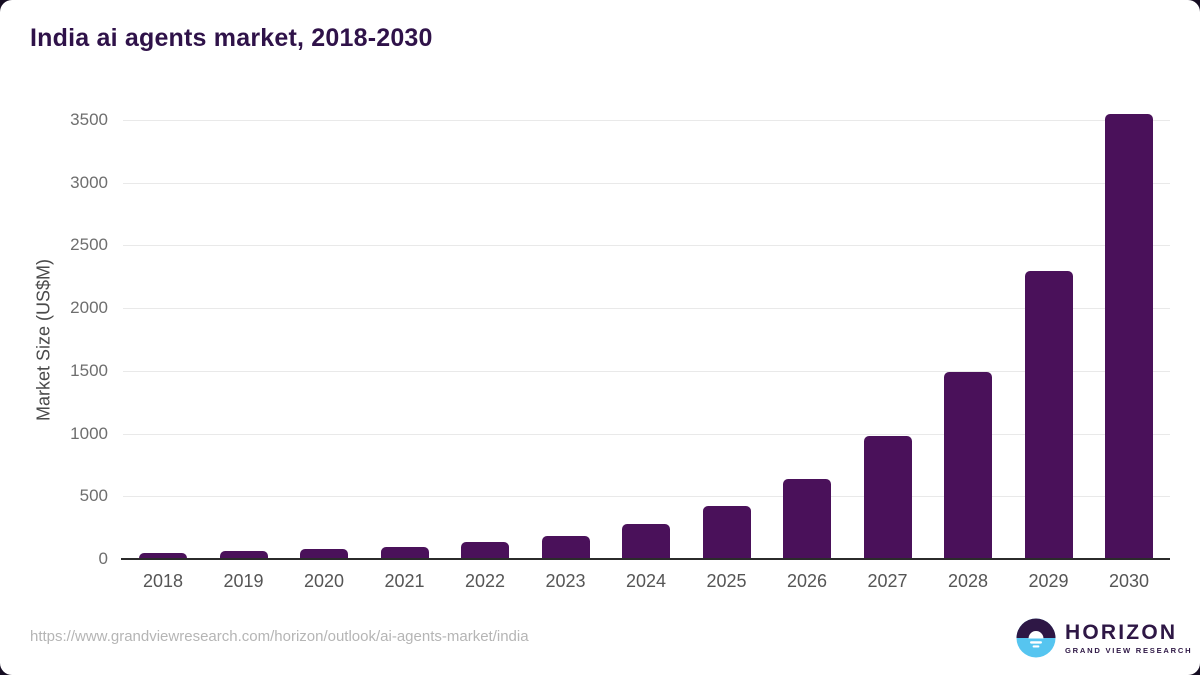 Image resolution: width=1200 pixels, height=675 pixels. What do you see at coordinates (485, 550) in the screenshot?
I see `bar-2022` at bounding box center [485, 550].